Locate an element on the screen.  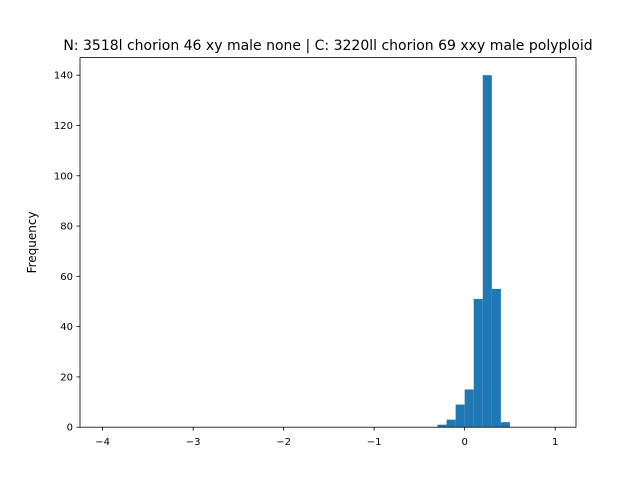
x-tick-label: −4 is located at coordinates (102, 442).